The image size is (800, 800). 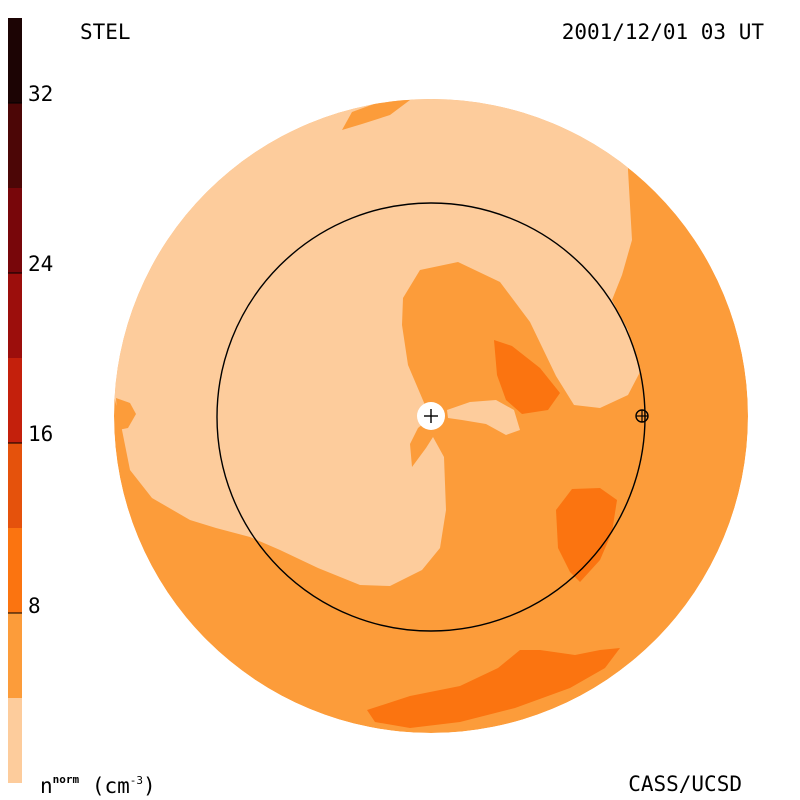 I want to click on high-density-se-blob, so click(x=586, y=535).